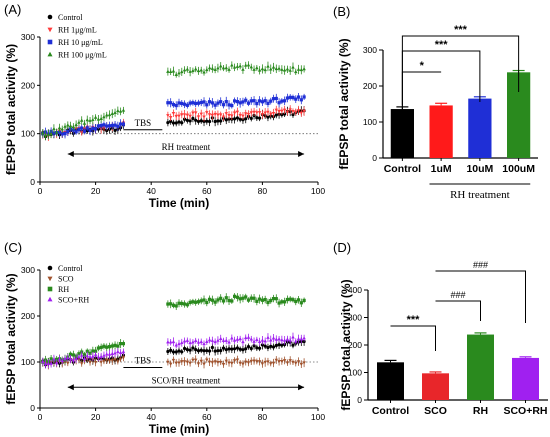 The width and height of the screenshot is (550, 437). Describe the element at coordinates (96, 191) in the screenshot. I see `x-tick-label: 20` at that location.